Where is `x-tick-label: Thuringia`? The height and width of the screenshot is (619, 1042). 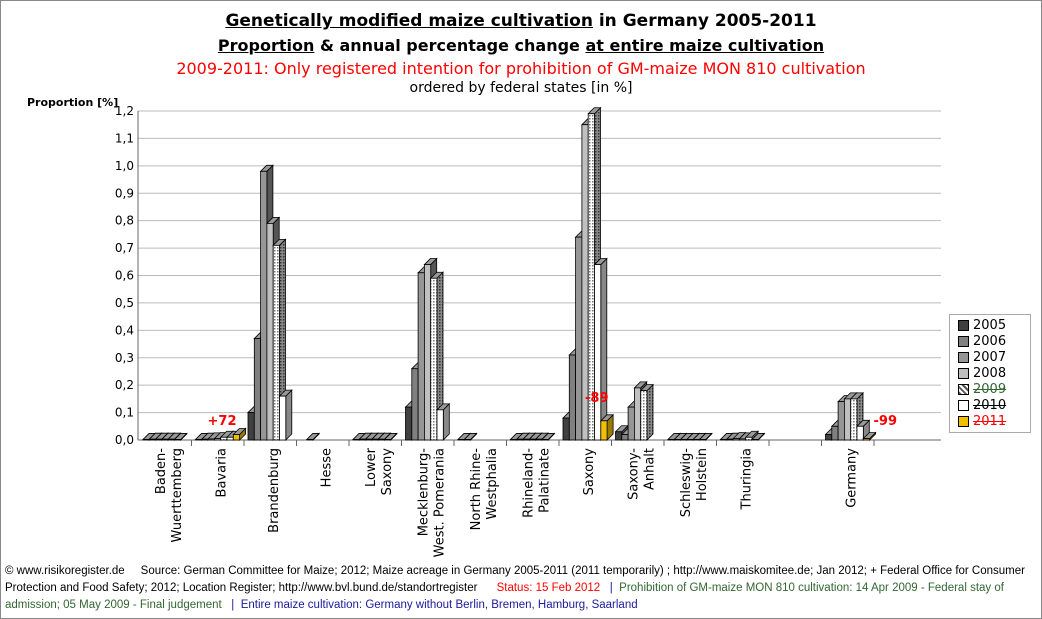 x-tick-label: Thuringia is located at coordinates (747, 479).